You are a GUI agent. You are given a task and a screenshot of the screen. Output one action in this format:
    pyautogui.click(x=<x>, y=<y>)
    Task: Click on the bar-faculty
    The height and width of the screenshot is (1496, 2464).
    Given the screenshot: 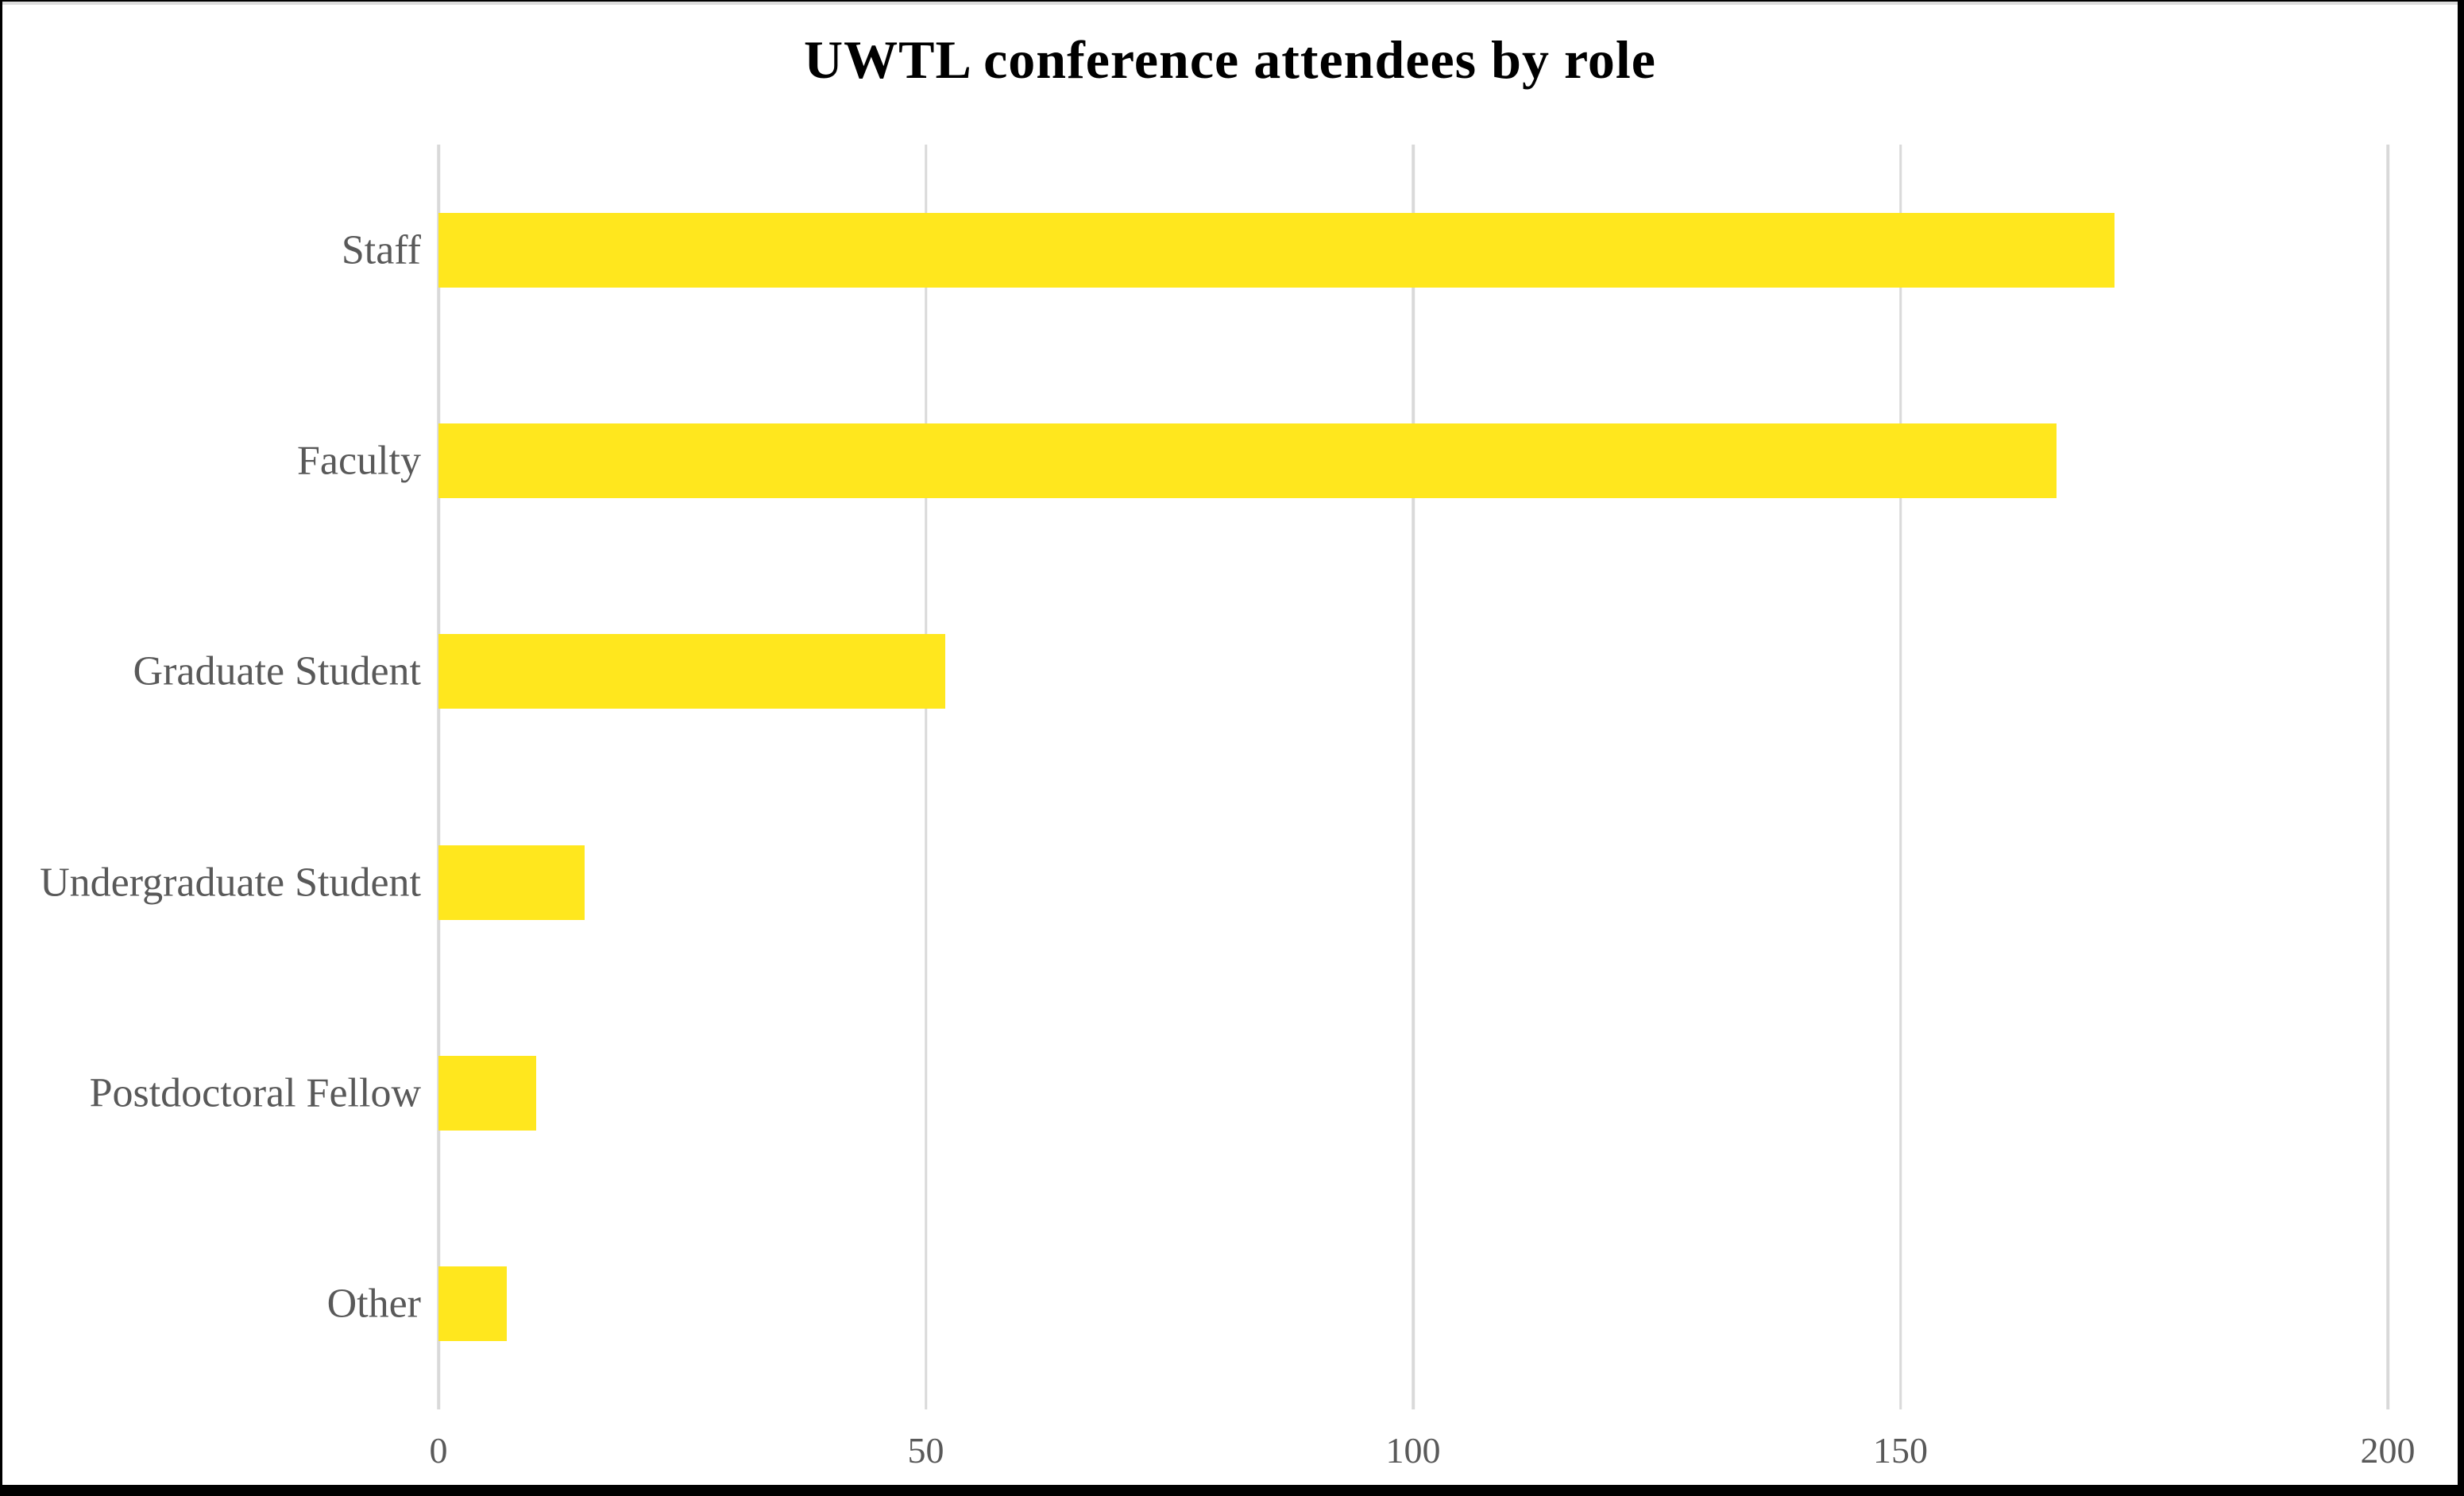 What is the action you would take?
    pyautogui.click(x=1247, y=461)
    